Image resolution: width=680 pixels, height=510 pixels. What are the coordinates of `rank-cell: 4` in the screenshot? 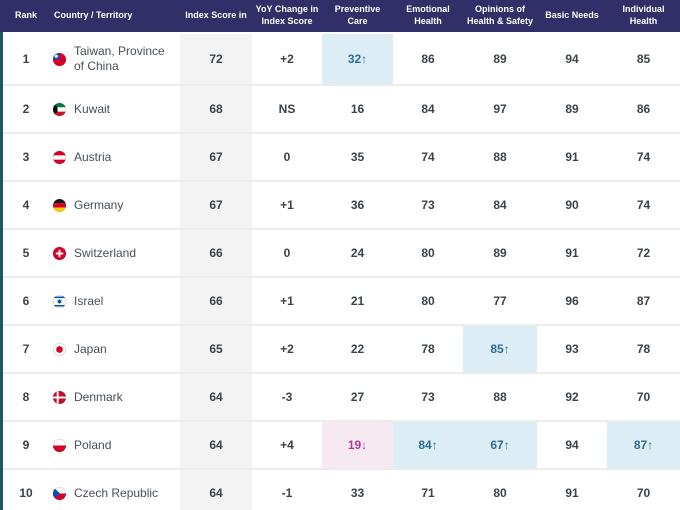 It's located at (26, 205).